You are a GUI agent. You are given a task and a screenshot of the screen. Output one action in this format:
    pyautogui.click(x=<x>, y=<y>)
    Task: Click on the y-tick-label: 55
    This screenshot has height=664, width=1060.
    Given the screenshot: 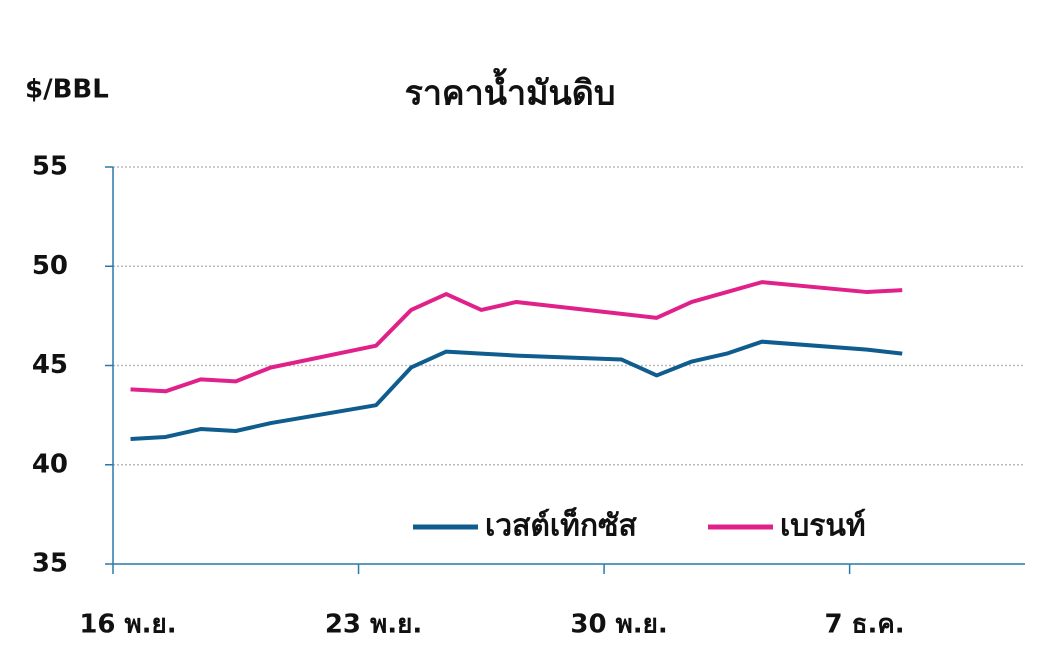 What is the action you would take?
    pyautogui.click(x=50, y=167)
    